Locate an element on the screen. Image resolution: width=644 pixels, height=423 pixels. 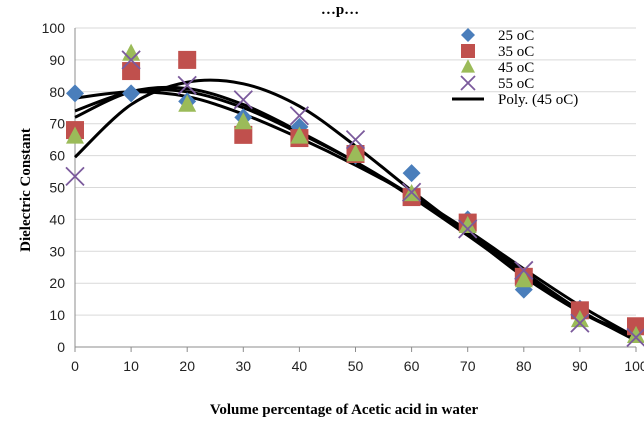
point-x-80-b is located at coordinates (524, 270).